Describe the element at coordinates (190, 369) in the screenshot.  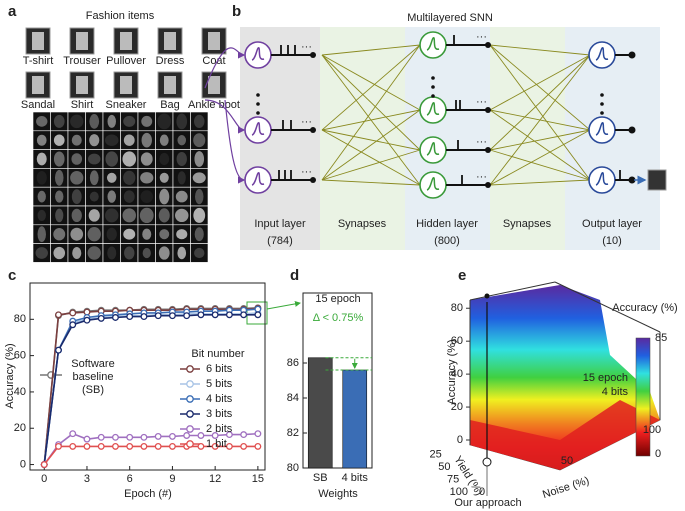
I see `legend-marker` at that location.